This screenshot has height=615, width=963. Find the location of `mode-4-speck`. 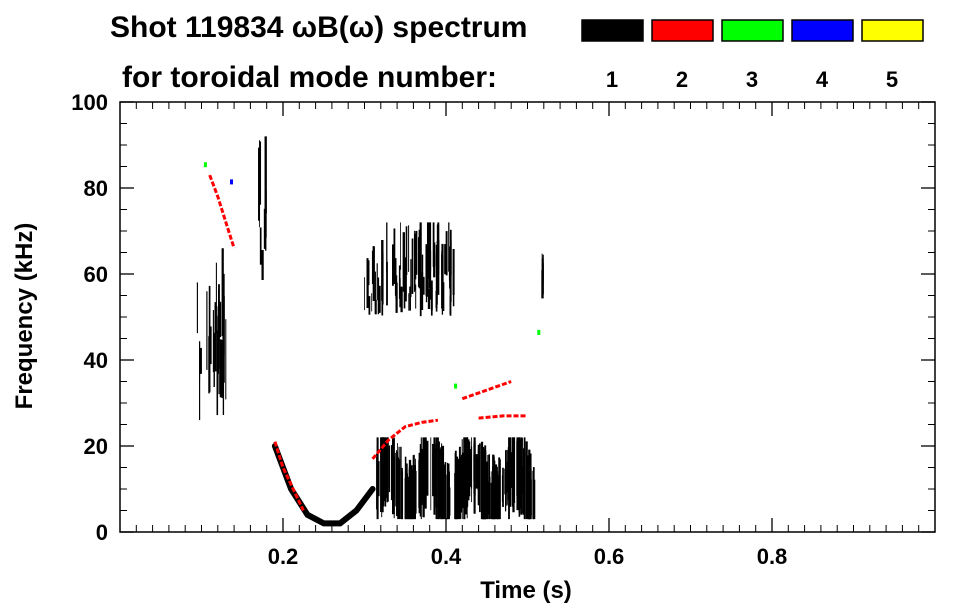

mode-4-speck is located at coordinates (231, 182).